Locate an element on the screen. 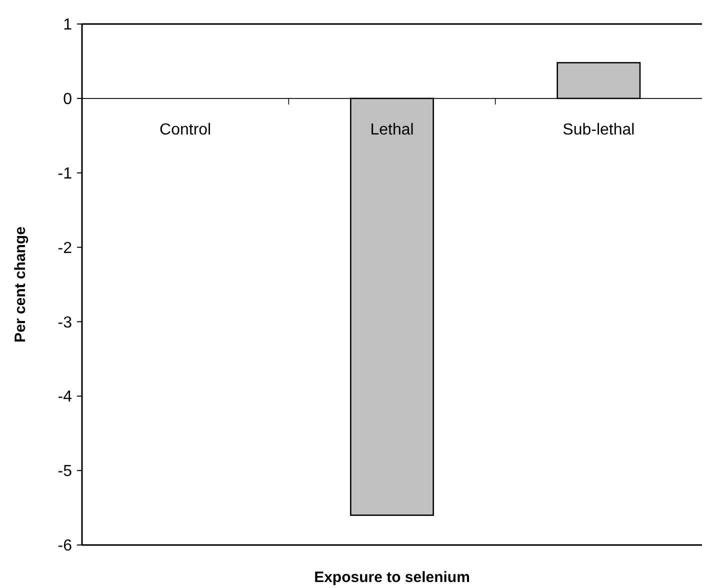 The width and height of the screenshot is (705, 588). y-tick-label: 0 is located at coordinates (67, 99).